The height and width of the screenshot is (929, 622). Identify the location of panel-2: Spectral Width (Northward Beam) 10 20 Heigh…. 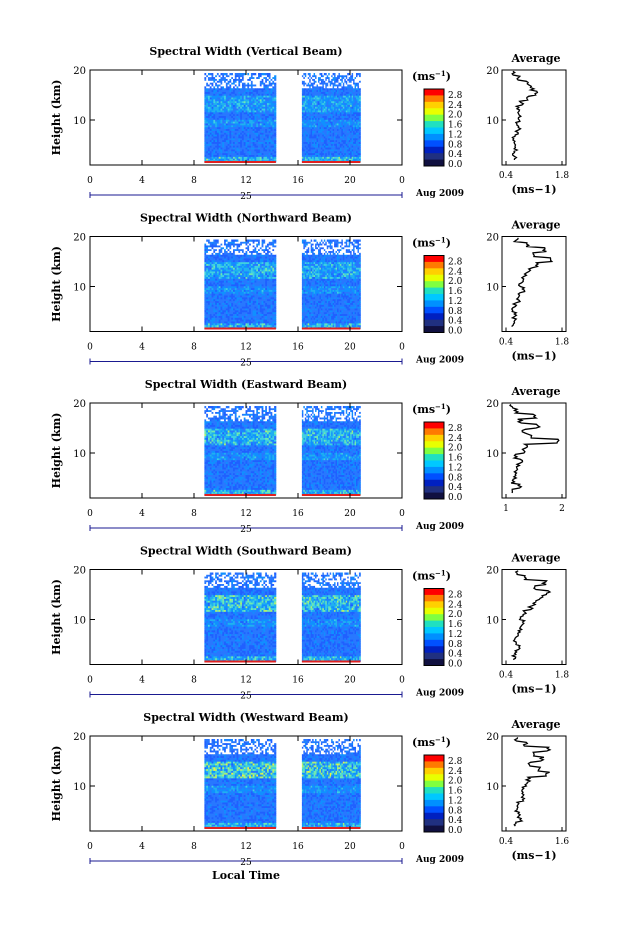
(309, 290).